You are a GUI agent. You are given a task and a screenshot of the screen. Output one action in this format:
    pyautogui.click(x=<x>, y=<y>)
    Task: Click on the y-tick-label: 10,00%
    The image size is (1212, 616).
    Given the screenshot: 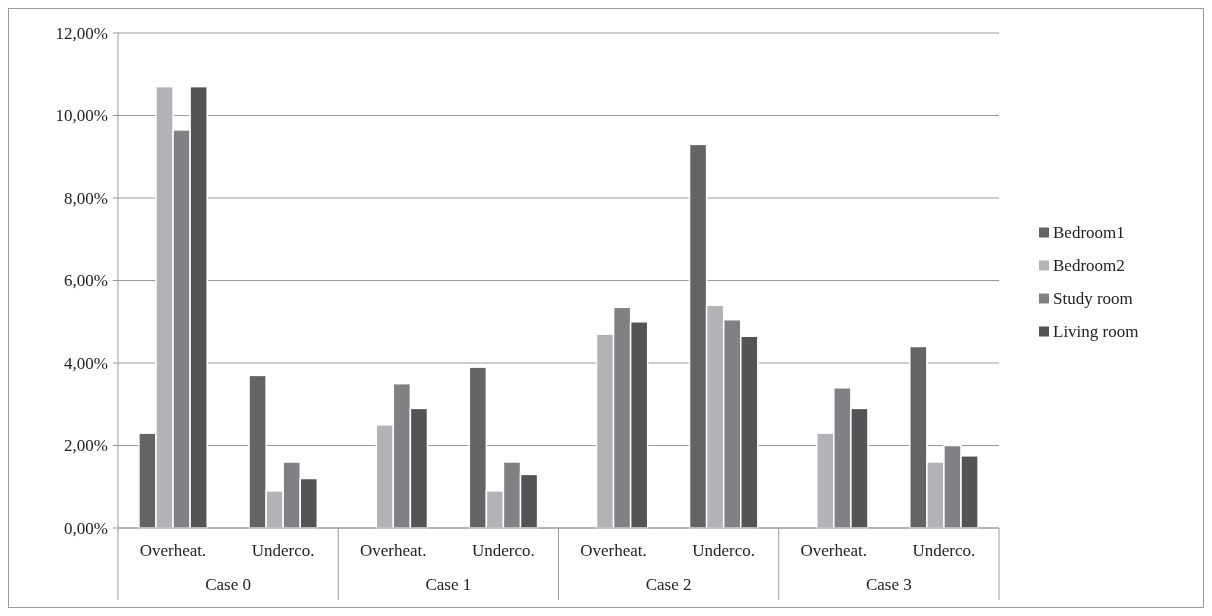 What is the action you would take?
    pyautogui.click(x=81, y=116)
    